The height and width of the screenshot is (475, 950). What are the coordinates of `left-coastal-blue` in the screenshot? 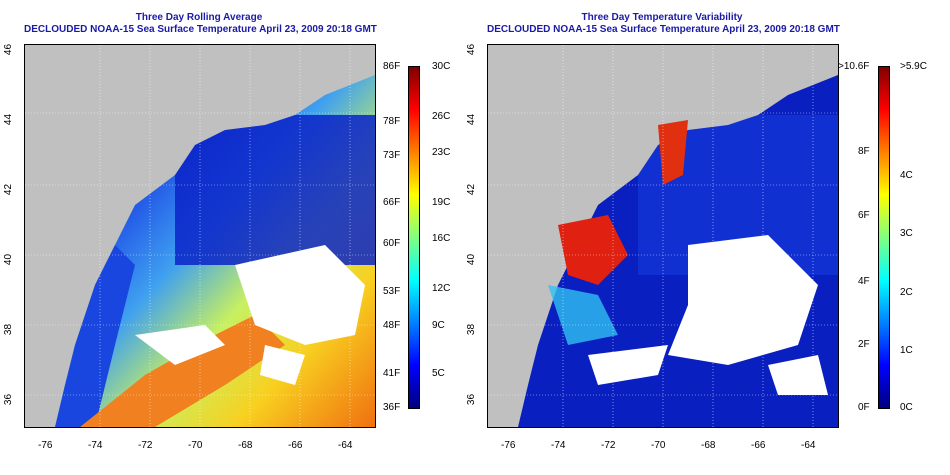 It's located at (95, 336).